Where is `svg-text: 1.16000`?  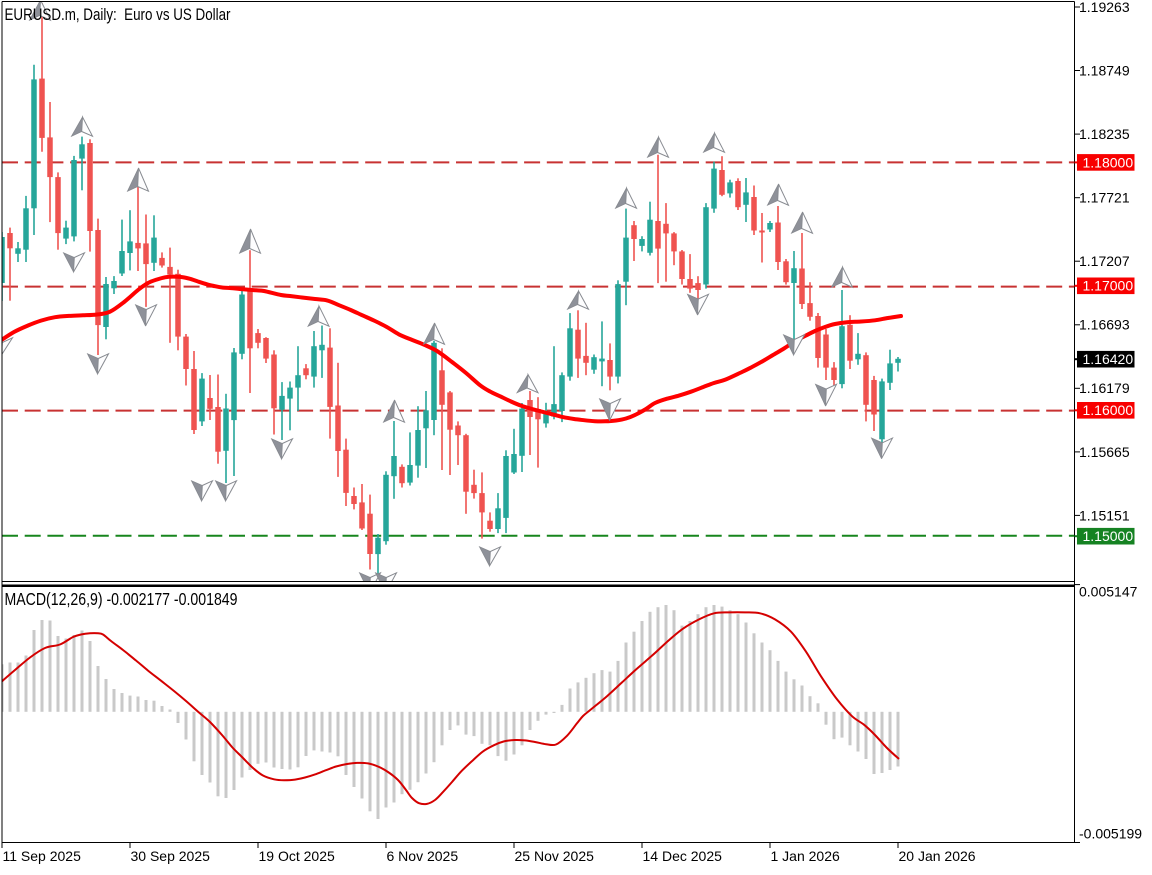 svg-text: 1.16000 is located at coordinates (1108, 410).